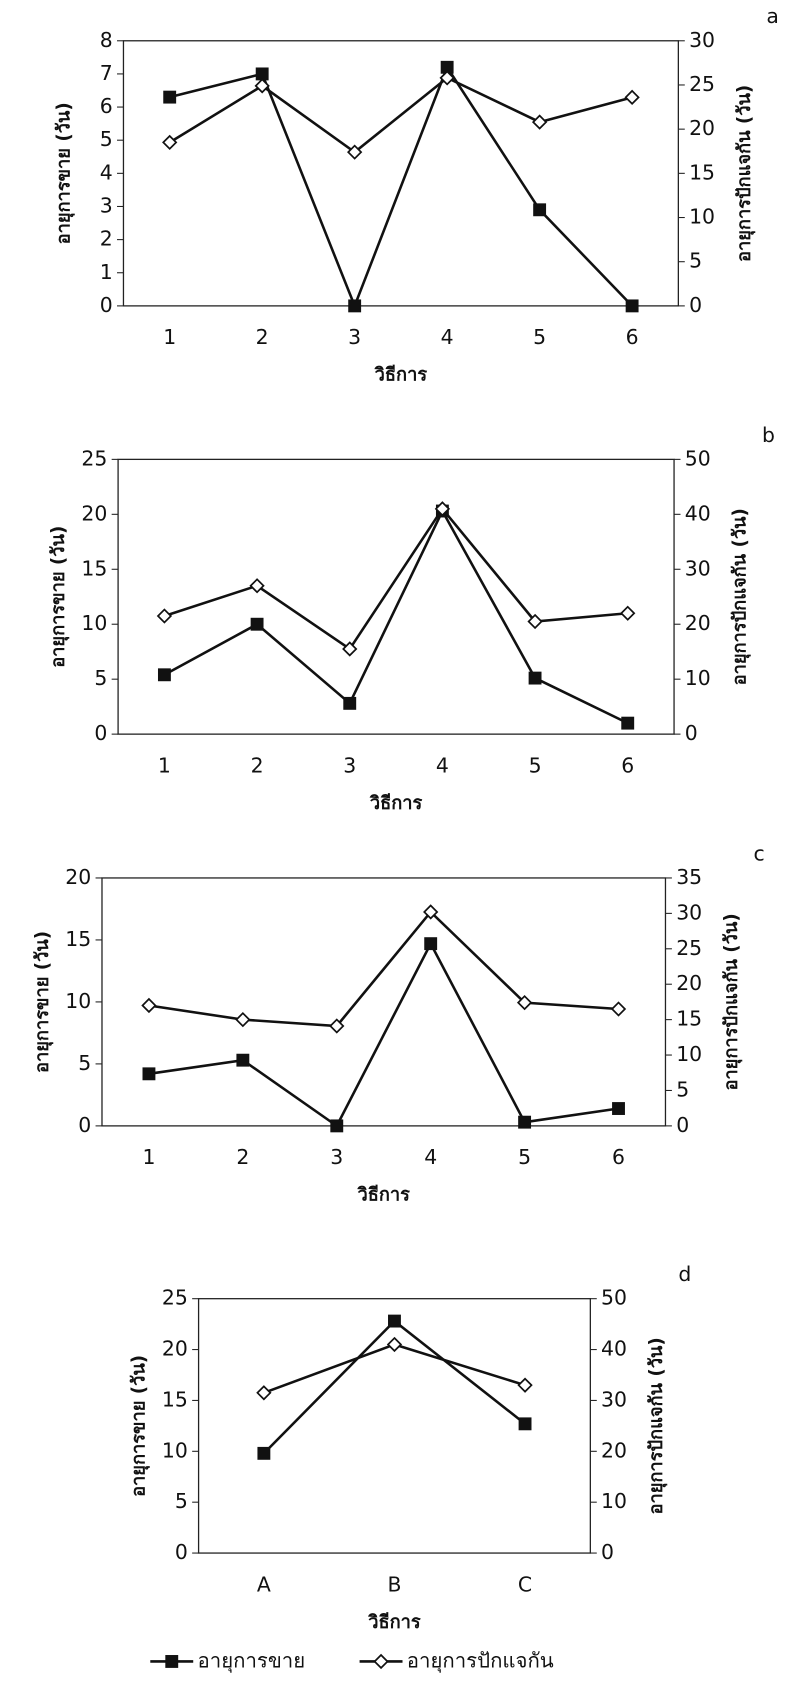 The image size is (790, 1684). What do you see at coordinates (768, 435) in the screenshot?
I see `panel-label: b` at bounding box center [768, 435].